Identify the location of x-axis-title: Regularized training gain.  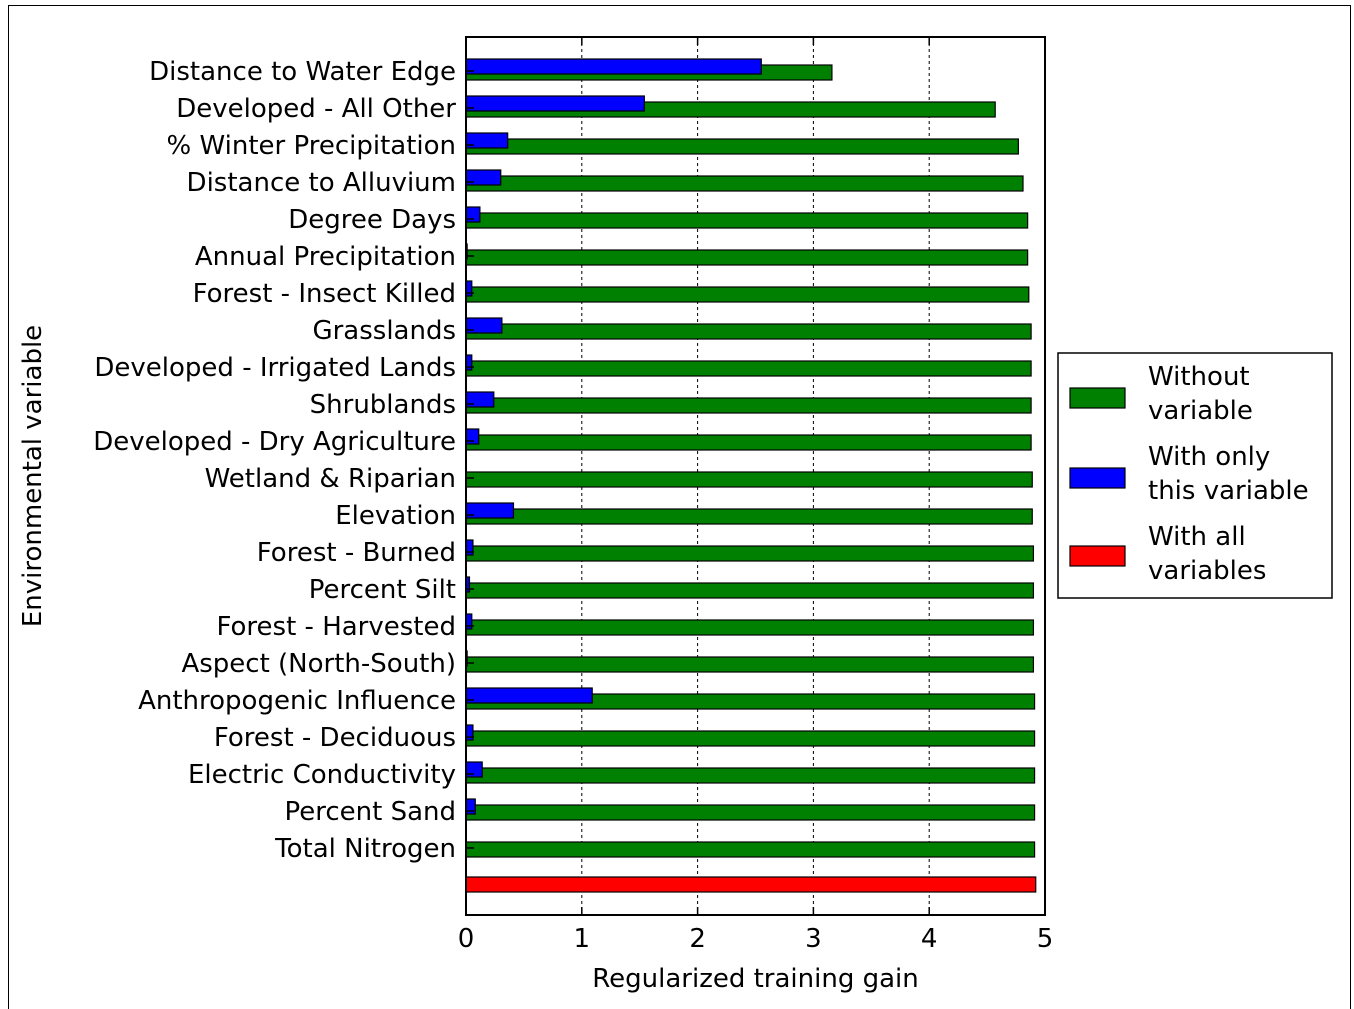
(755, 979).